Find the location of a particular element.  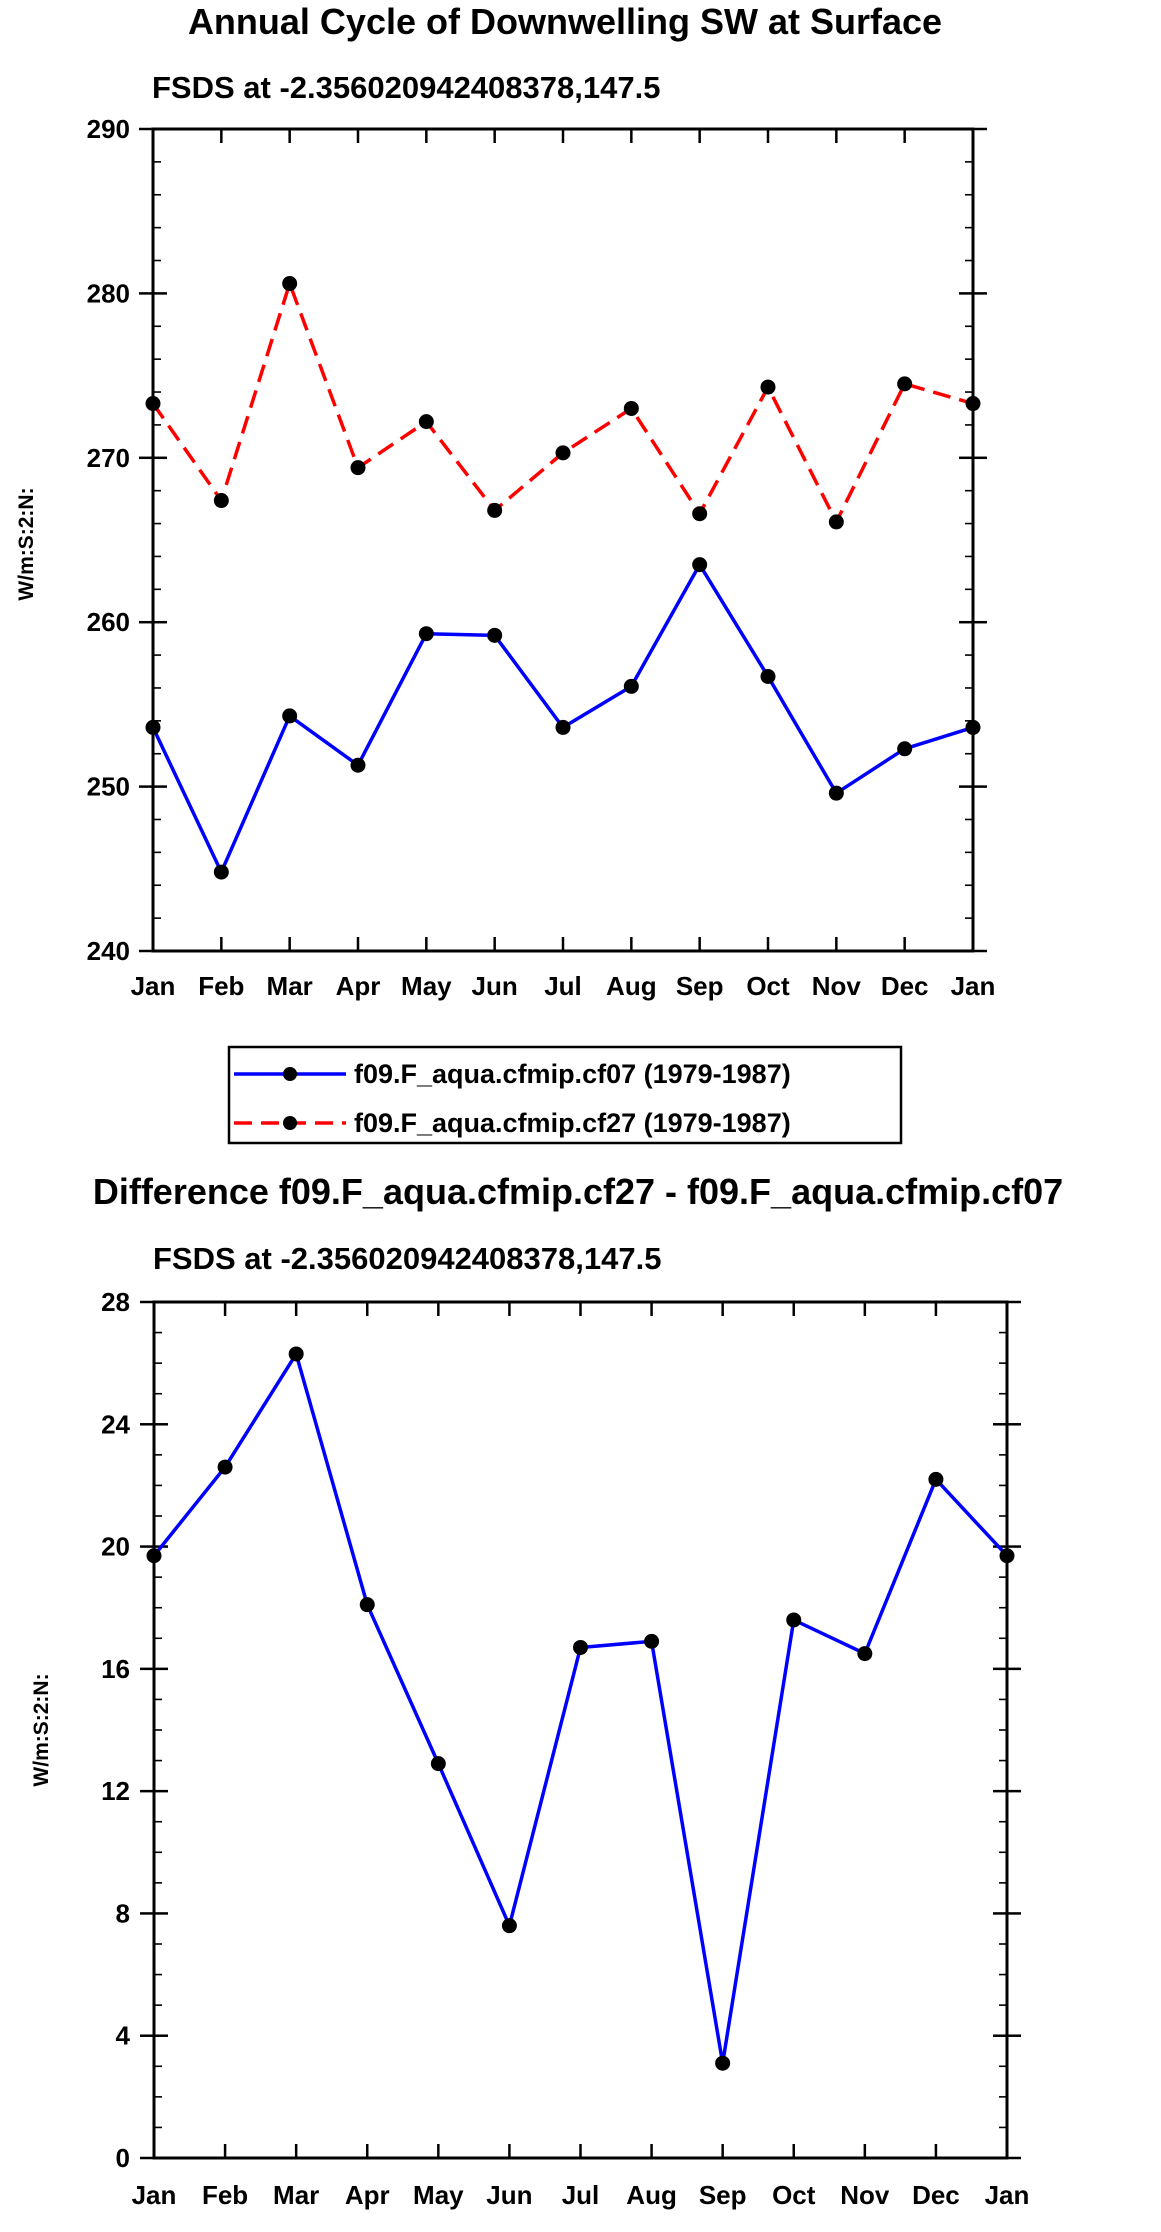

difference-y-tick-label: 8 is located at coordinates (123, 1913).